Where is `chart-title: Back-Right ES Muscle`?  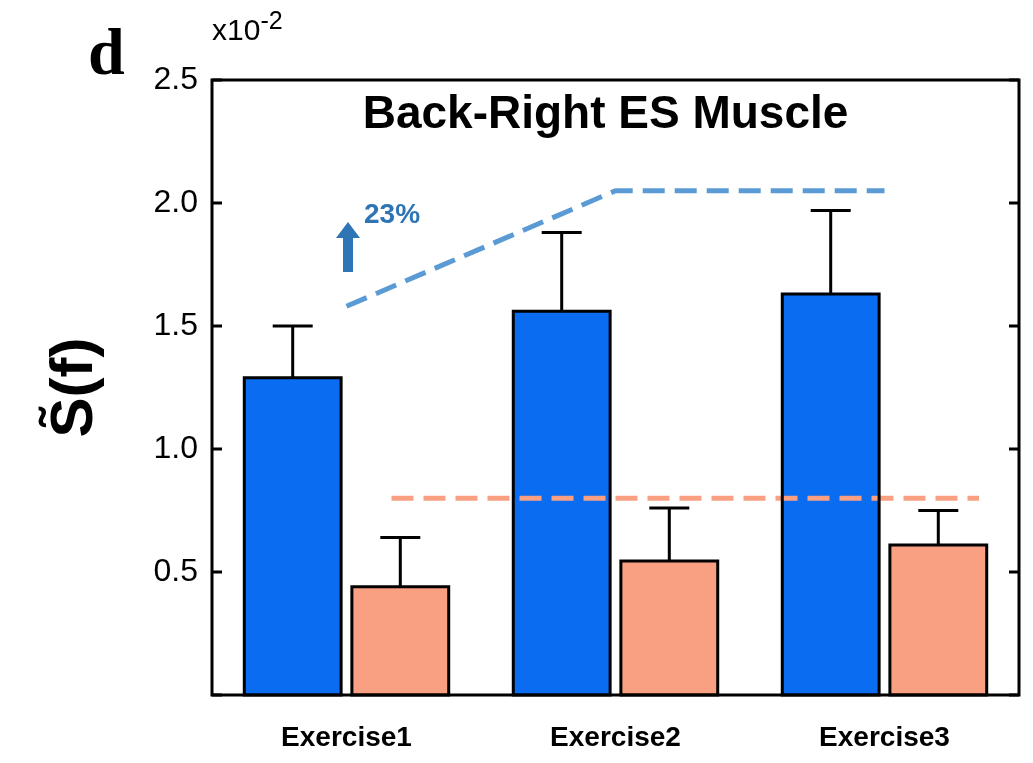 chart-title: Back-Right ES Muscle is located at coordinates (605, 111).